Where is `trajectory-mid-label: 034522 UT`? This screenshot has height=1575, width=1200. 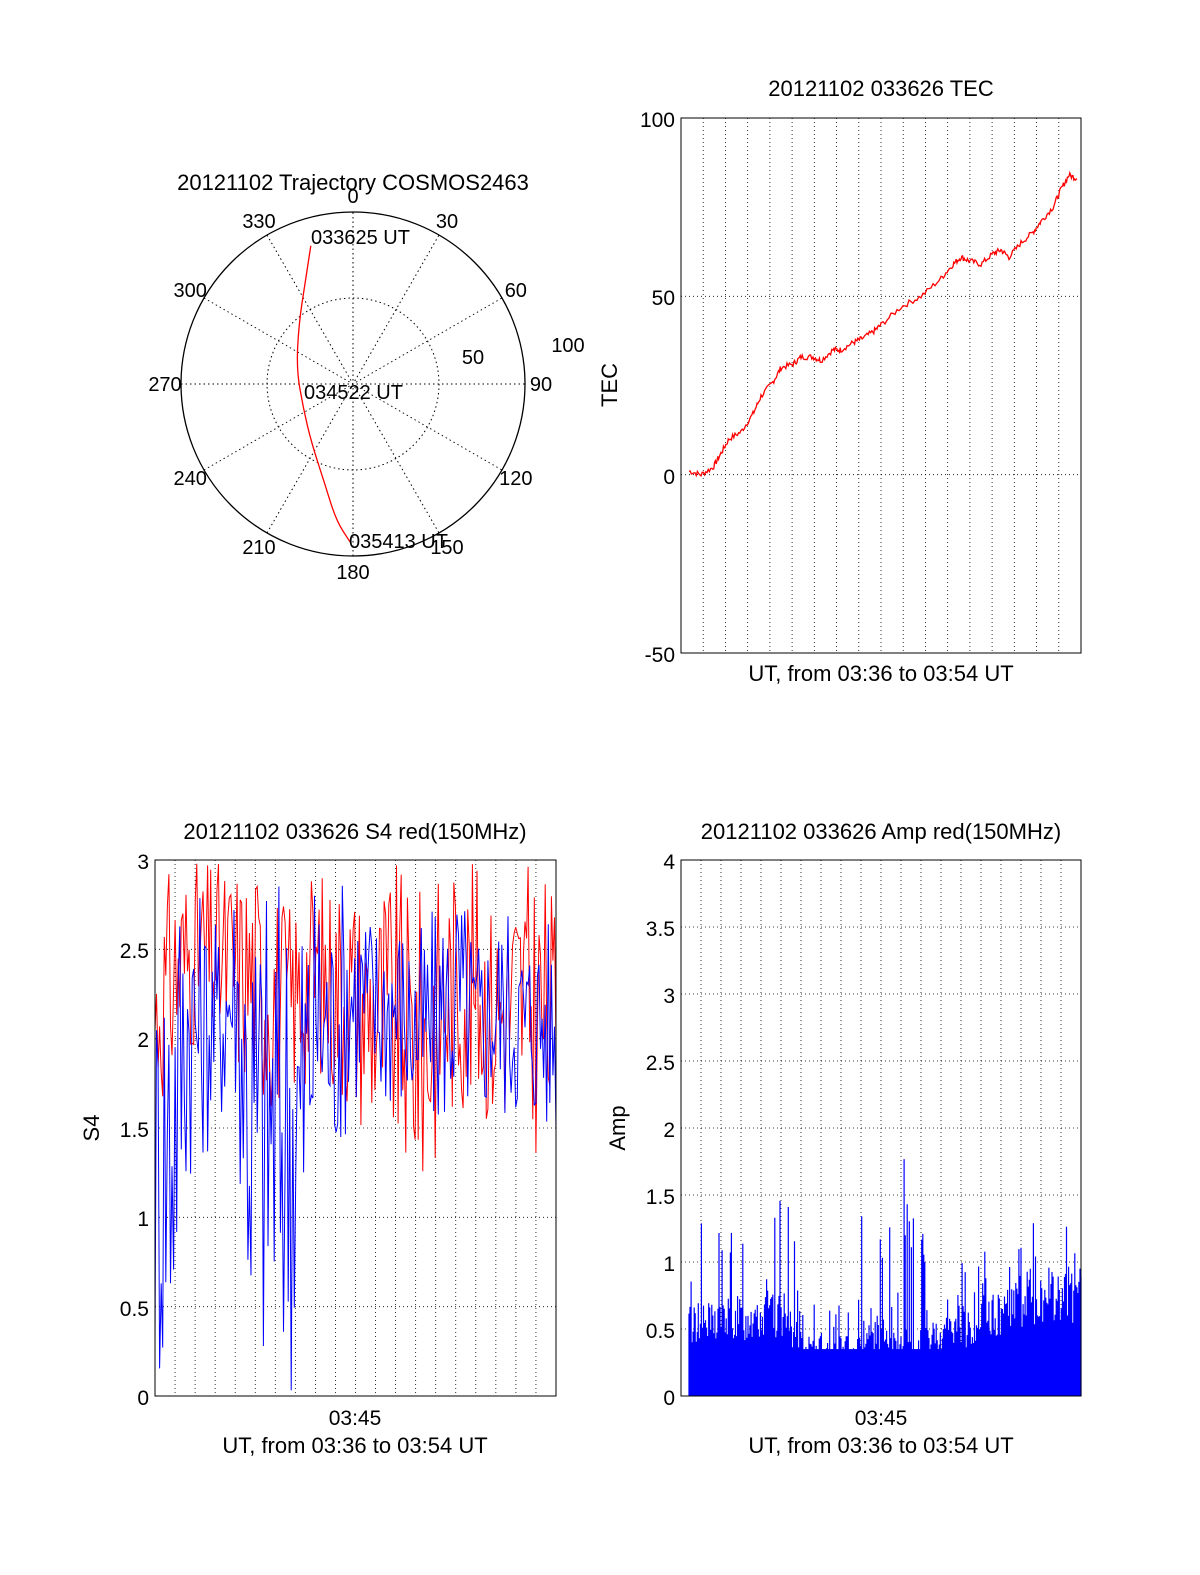
trajectory-mid-label: 034522 UT is located at coordinates (353, 393).